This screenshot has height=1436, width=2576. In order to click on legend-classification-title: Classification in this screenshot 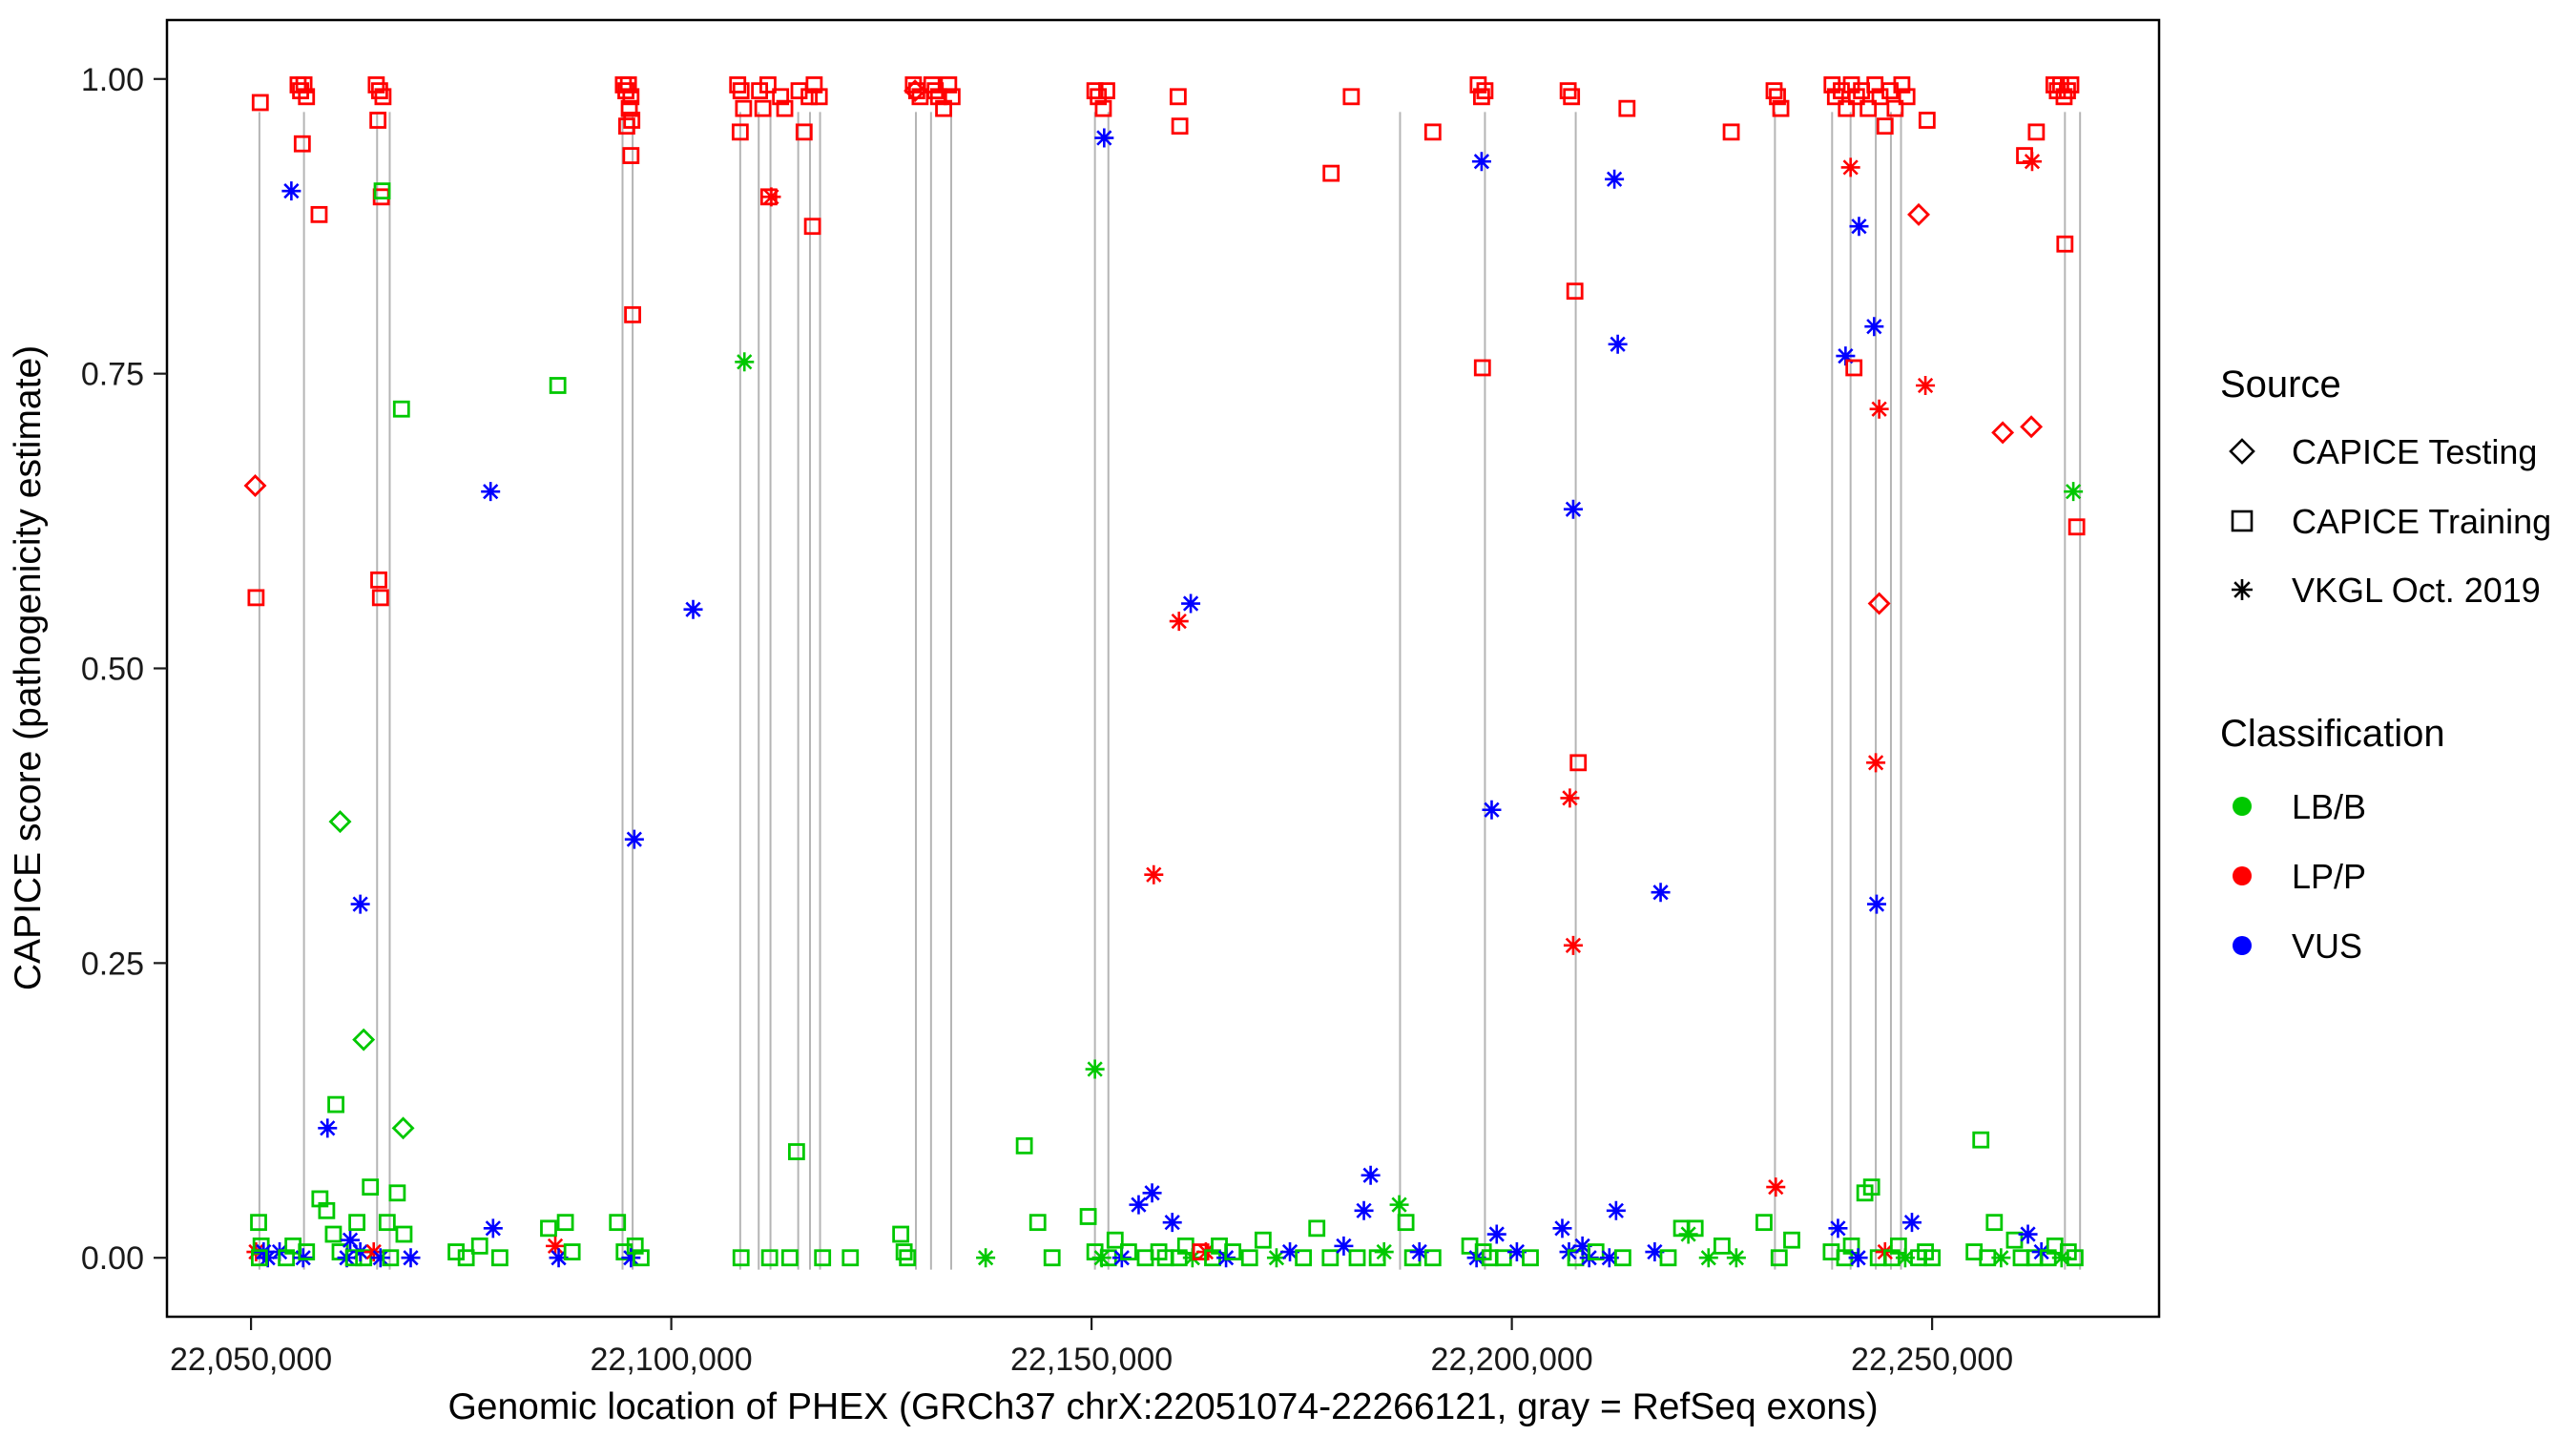, I will do `click(2332, 734)`.